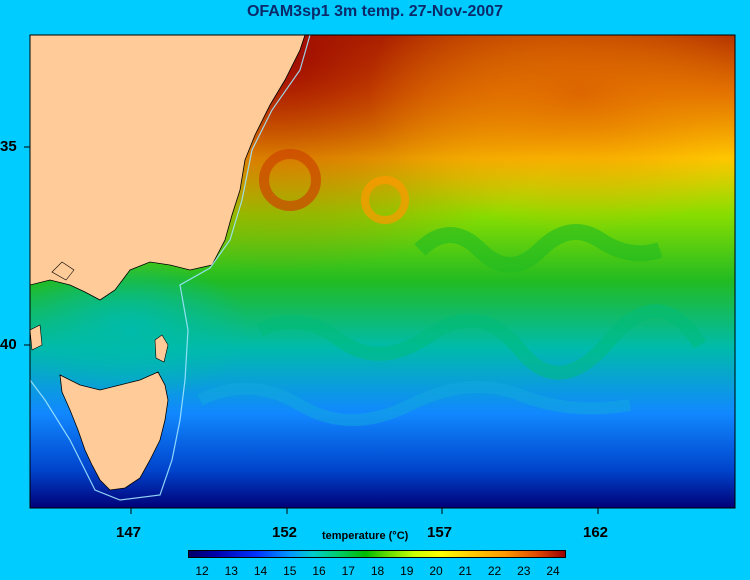 The height and width of the screenshot is (580, 750). What do you see at coordinates (8, 146) in the screenshot?
I see `y-tick-label: 35` at bounding box center [8, 146].